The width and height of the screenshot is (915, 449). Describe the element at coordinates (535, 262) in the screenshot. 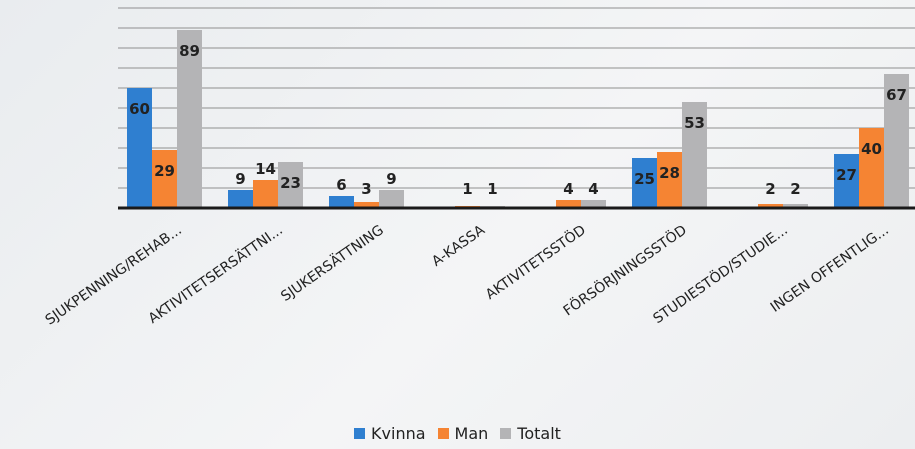

I see `category-label: AKTIVITETSSTÖD` at that location.